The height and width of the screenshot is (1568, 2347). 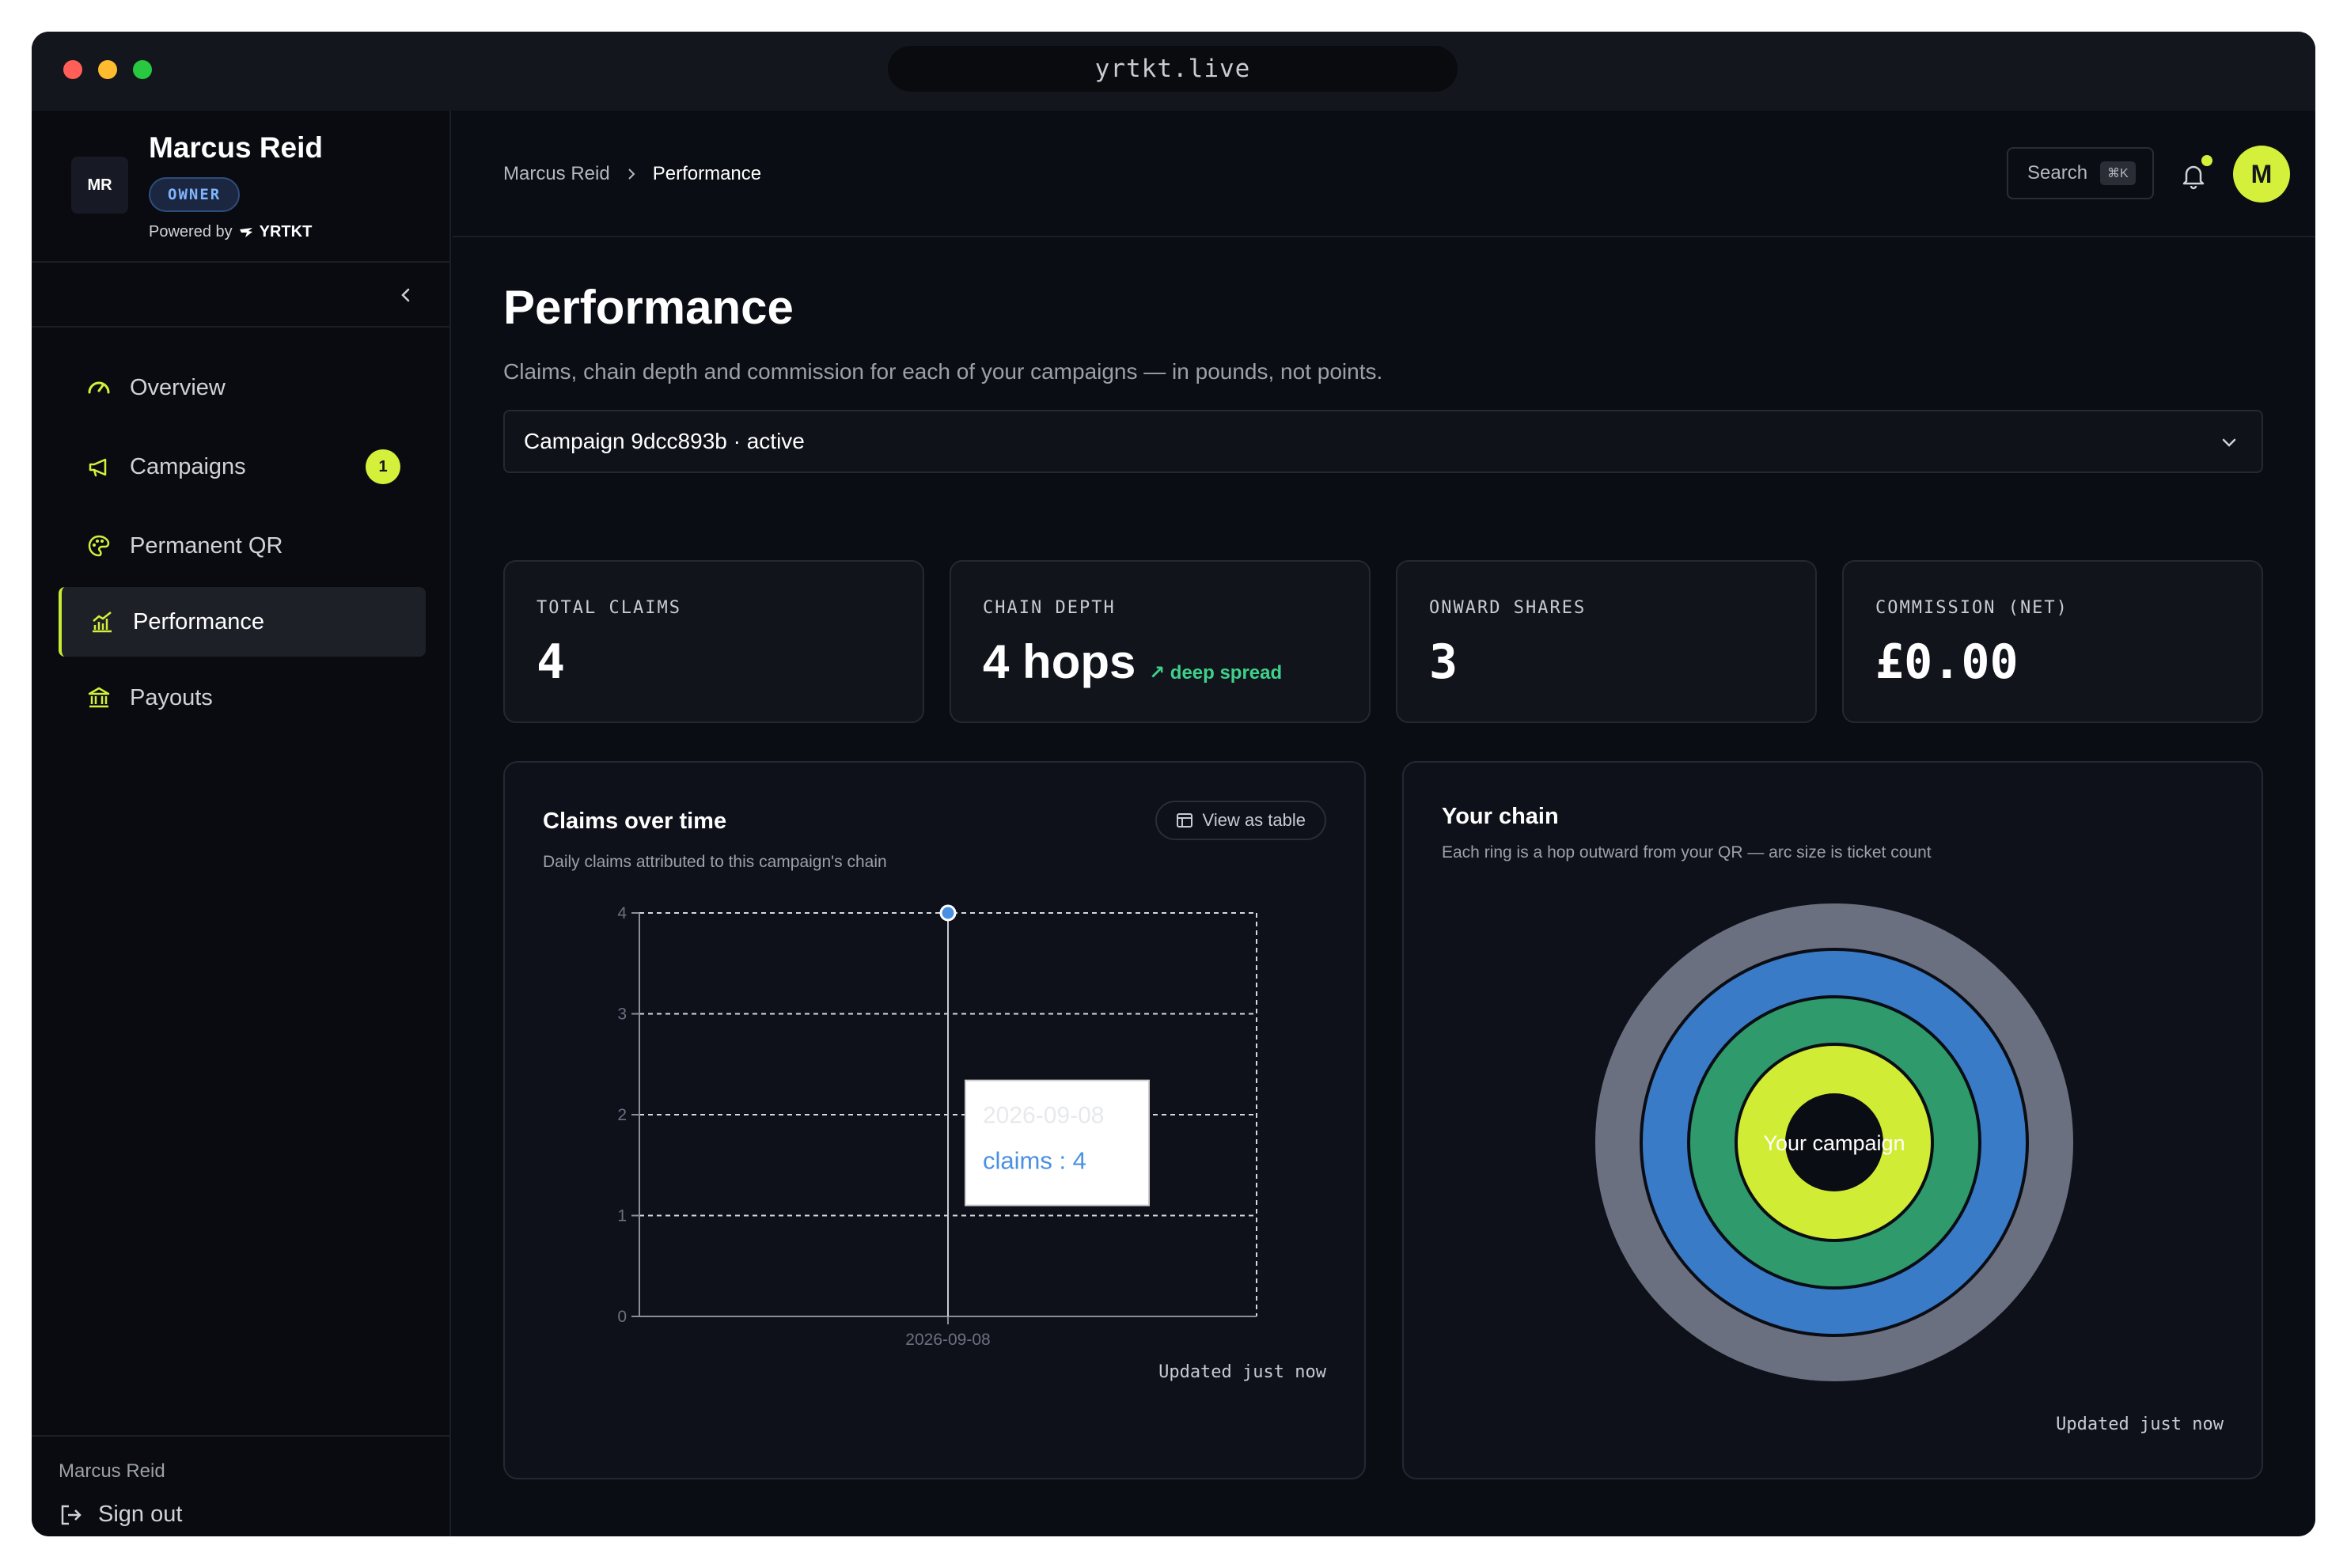 What do you see at coordinates (1971, 608) in the screenshot?
I see `kpi-label: COMMISSION (NET)` at bounding box center [1971, 608].